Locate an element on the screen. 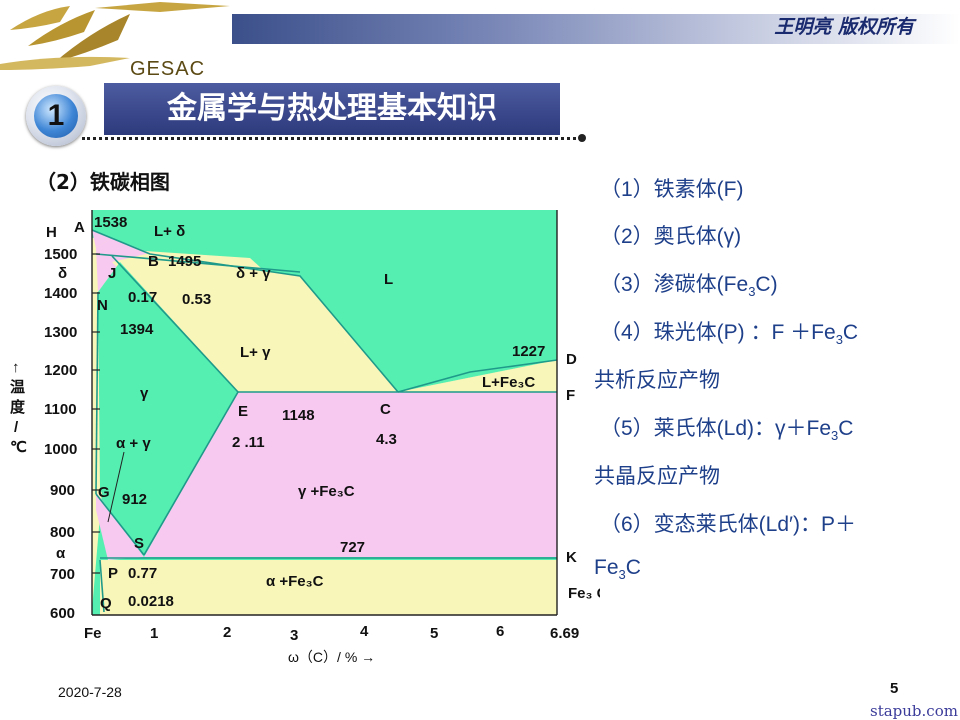  comp-4-3: 4.3 is located at coordinates (386, 439).